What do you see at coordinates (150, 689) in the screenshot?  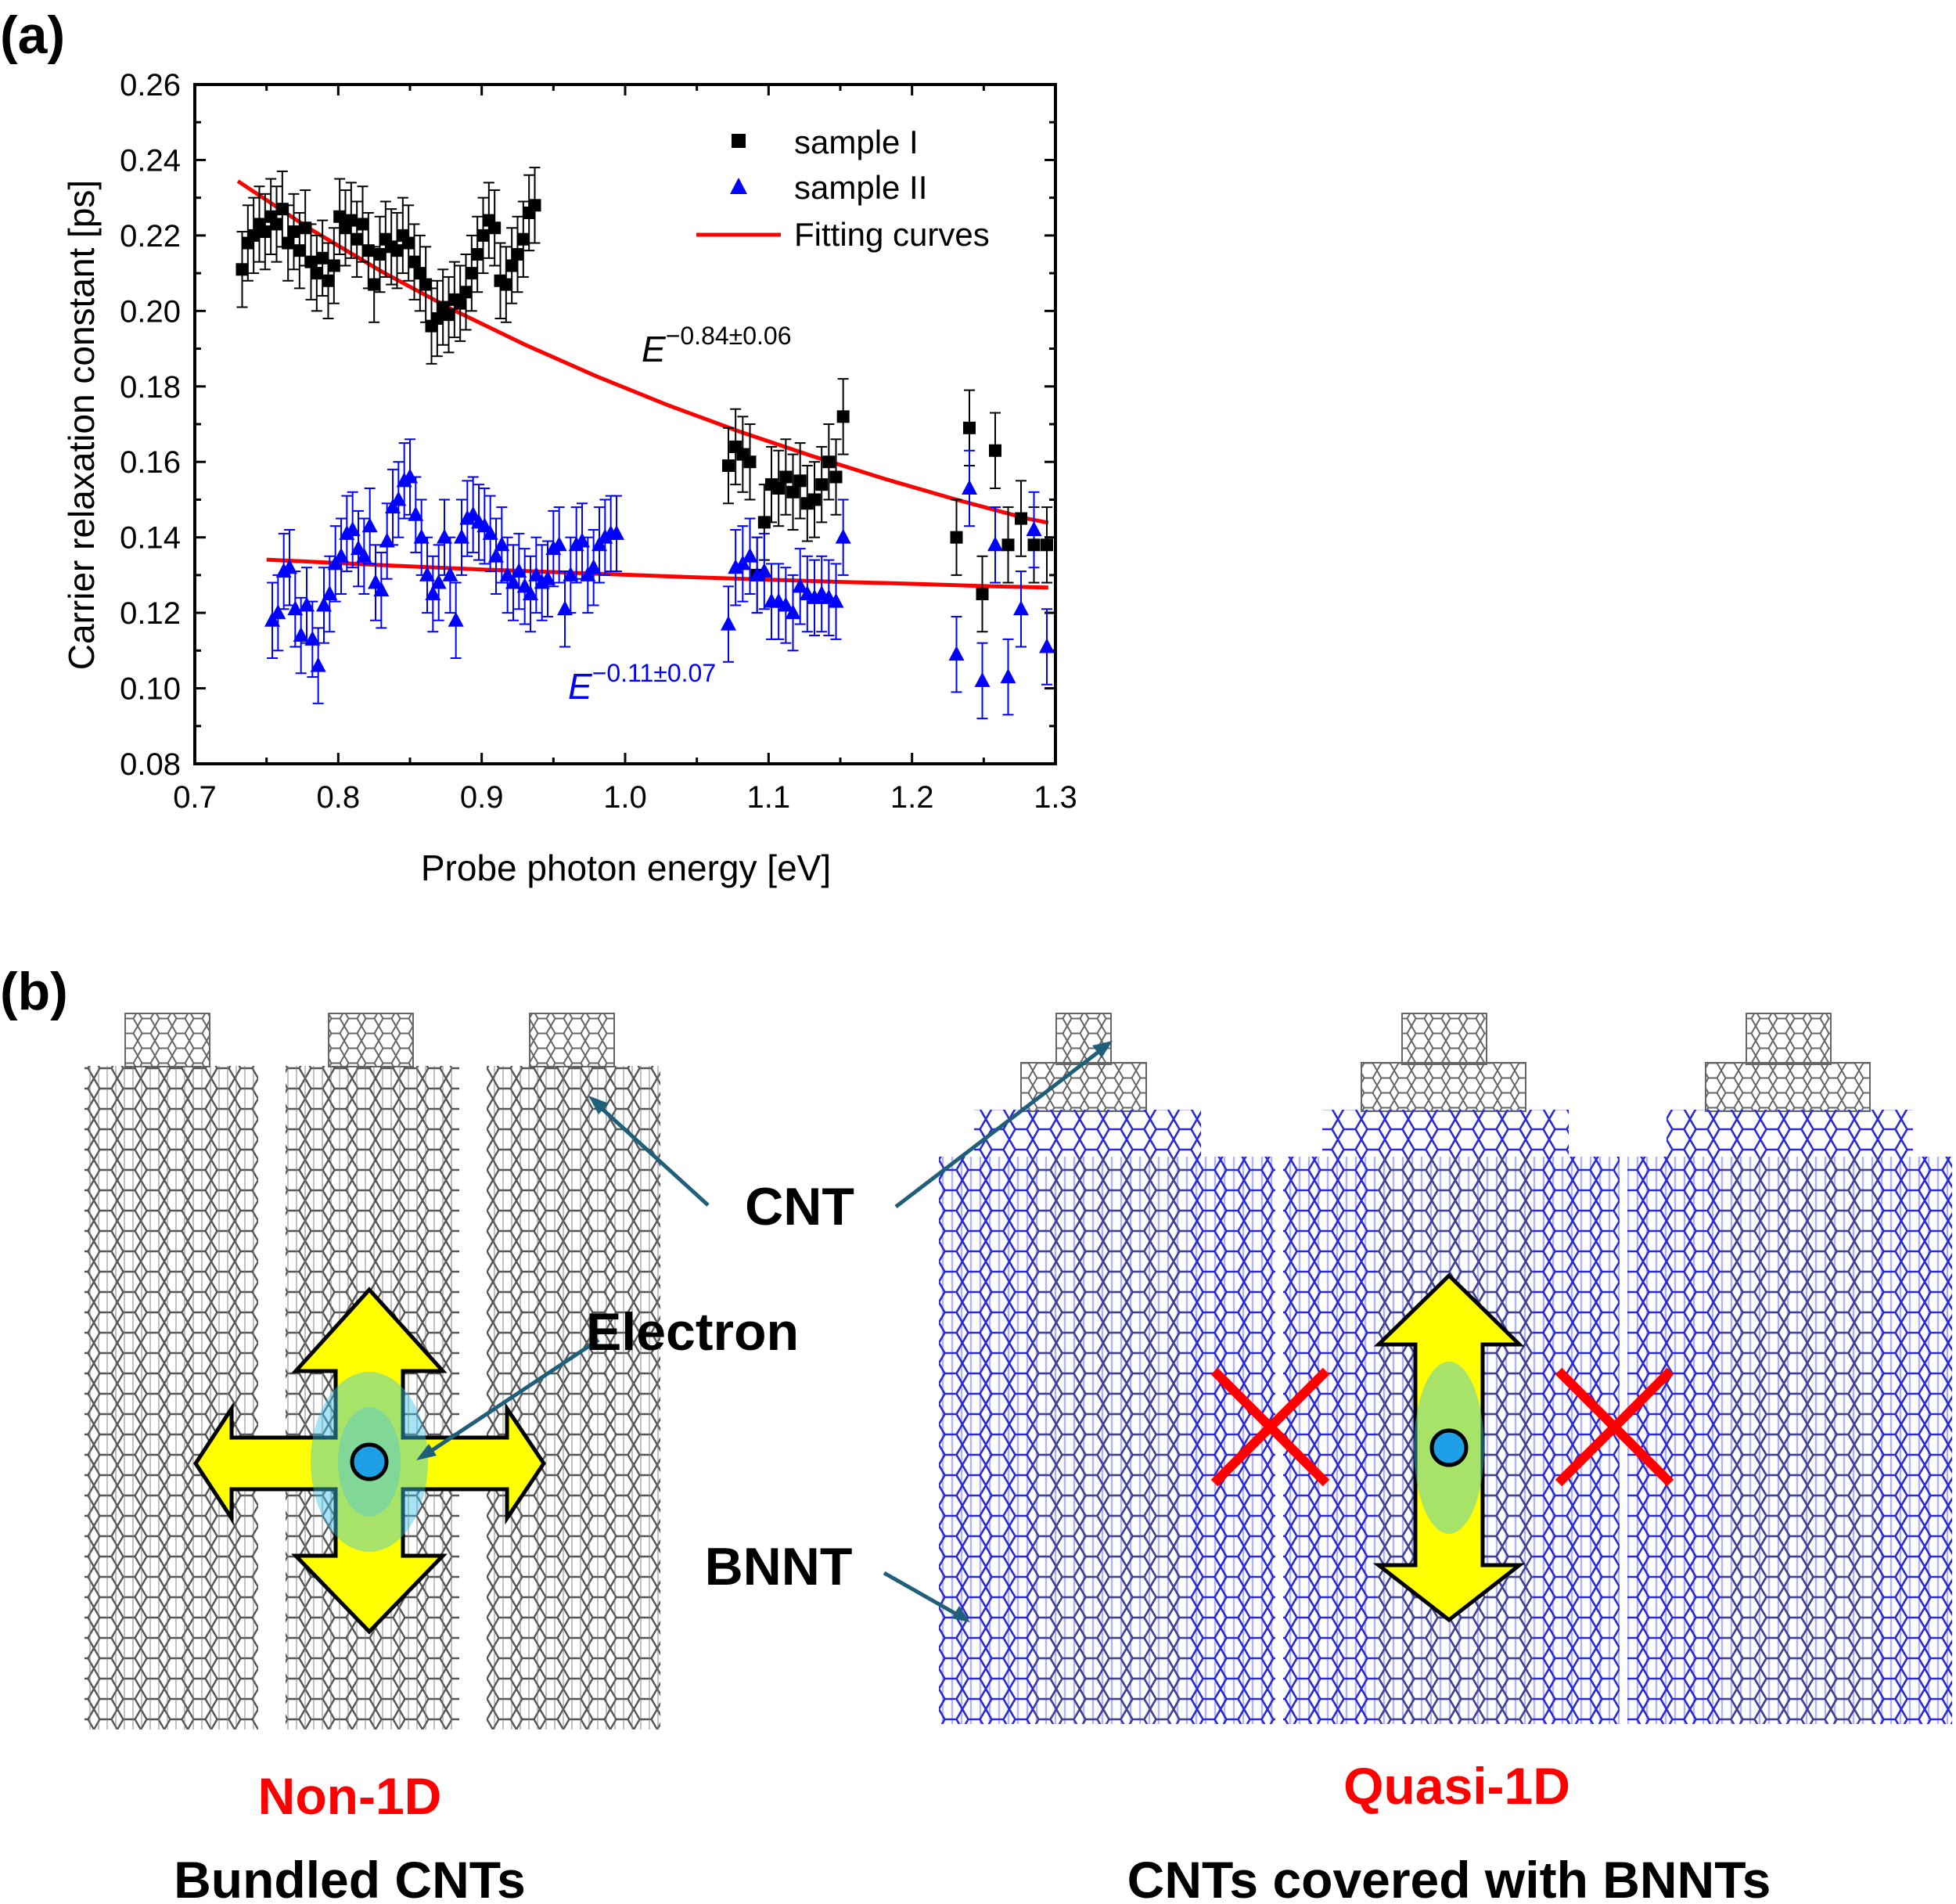 I see `y-tick-label: 0.10` at bounding box center [150, 689].